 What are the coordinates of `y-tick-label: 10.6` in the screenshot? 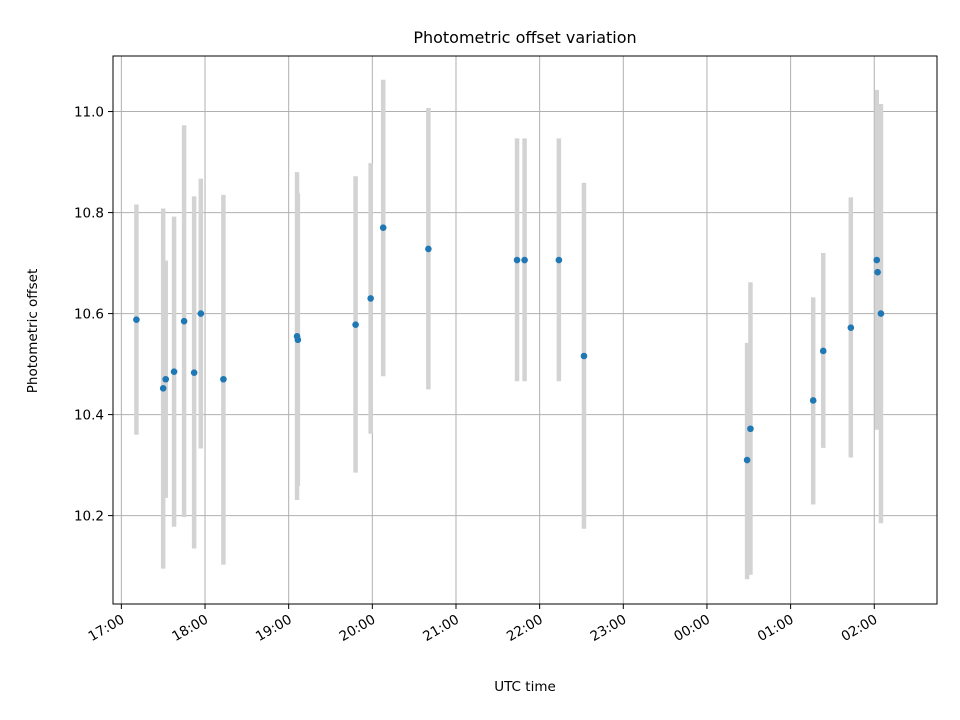 It's located at (89, 315).